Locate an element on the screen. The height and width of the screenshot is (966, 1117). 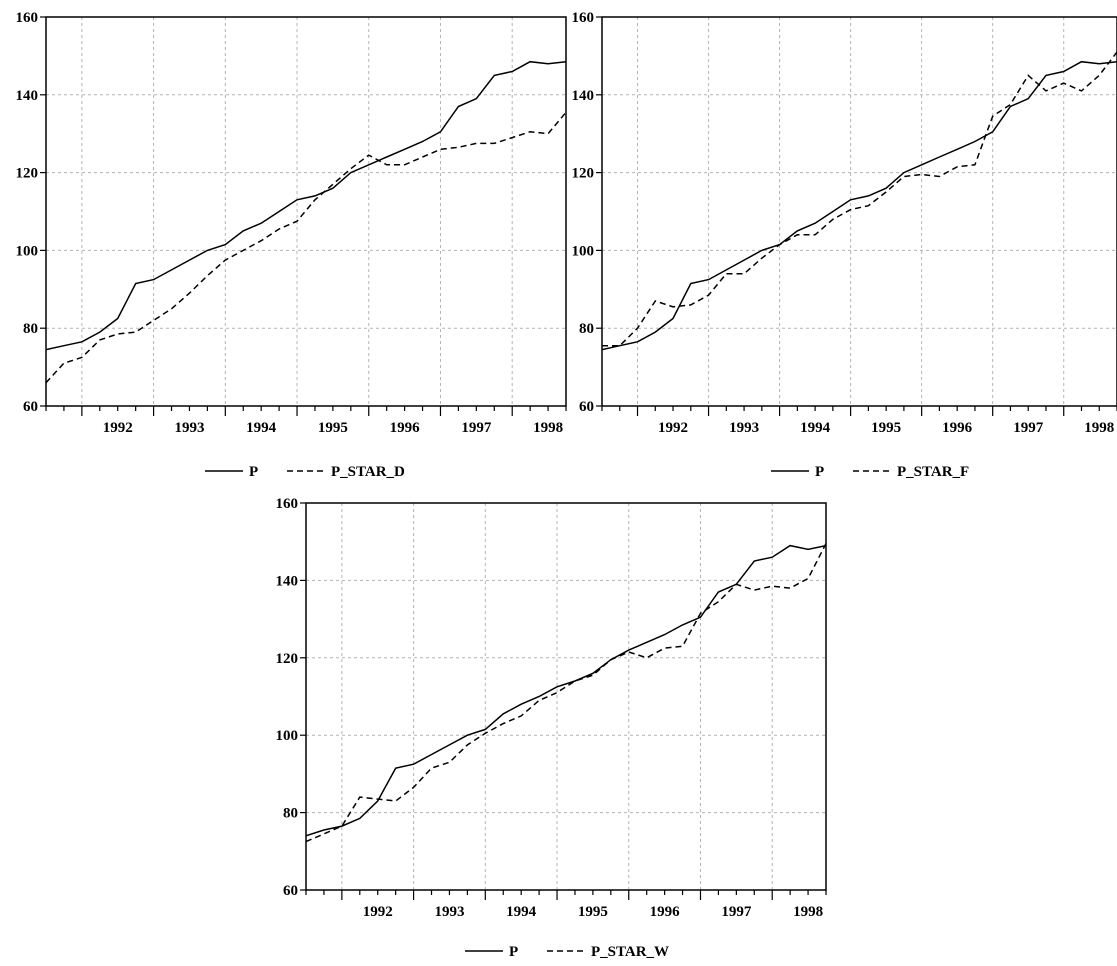
legend-label: P_STAR_W is located at coordinates (630, 952).